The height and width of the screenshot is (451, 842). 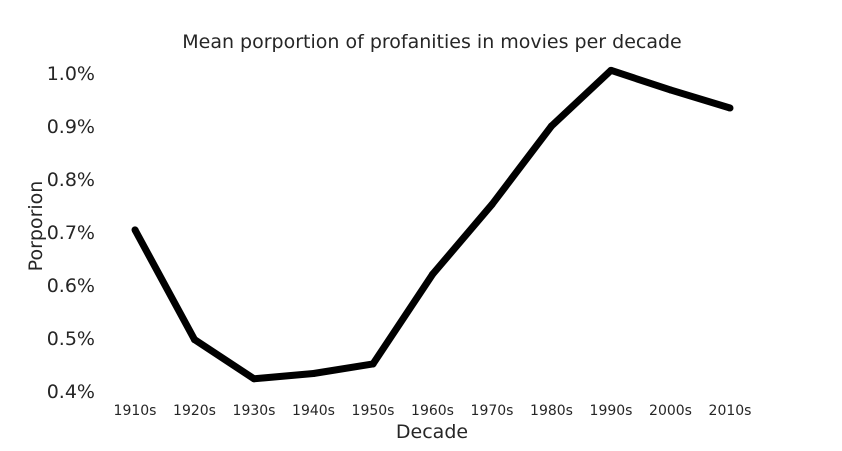 I want to click on x-tick-label: 1960s, so click(x=432, y=411).